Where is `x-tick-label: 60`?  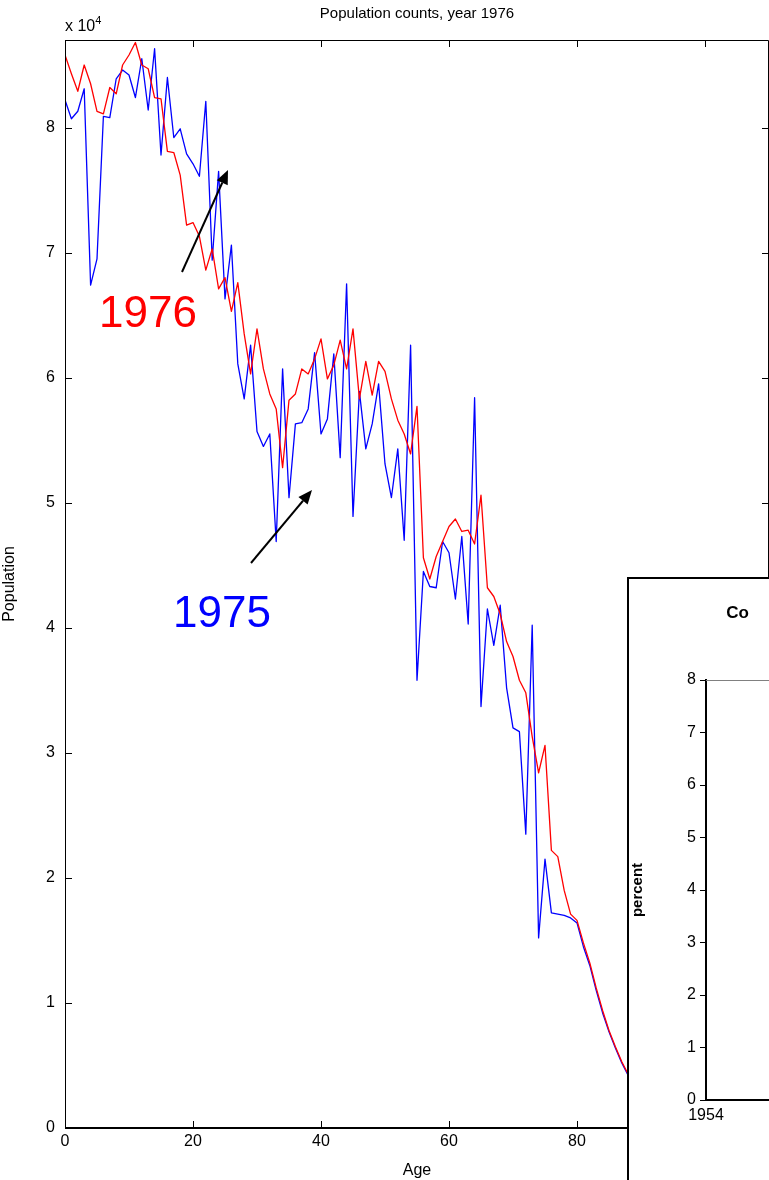
x-tick-label: 60 is located at coordinates (449, 1141).